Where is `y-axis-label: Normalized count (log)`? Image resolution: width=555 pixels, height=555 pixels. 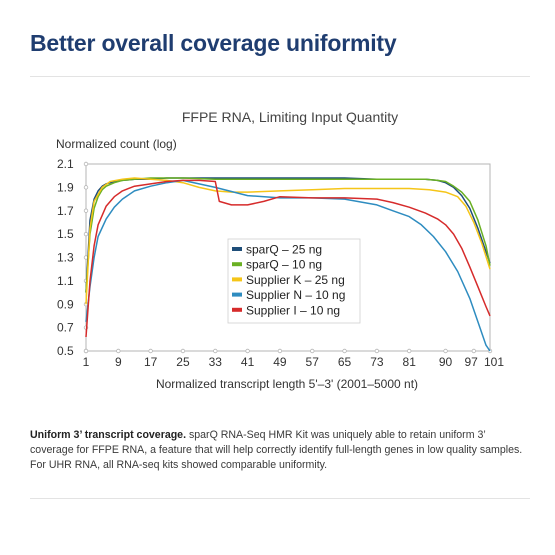
y-axis-label: Normalized count (log) is located at coordinates (116, 144).